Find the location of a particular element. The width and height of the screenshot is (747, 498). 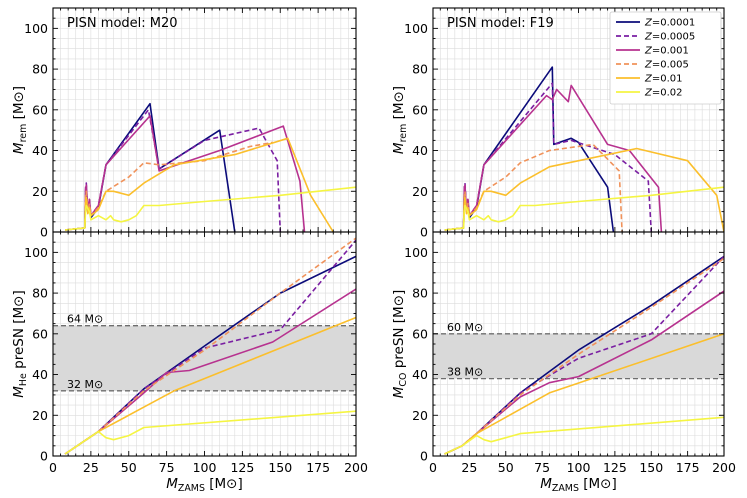

legend-entry: Z=0.0005 is located at coordinates (669, 37).